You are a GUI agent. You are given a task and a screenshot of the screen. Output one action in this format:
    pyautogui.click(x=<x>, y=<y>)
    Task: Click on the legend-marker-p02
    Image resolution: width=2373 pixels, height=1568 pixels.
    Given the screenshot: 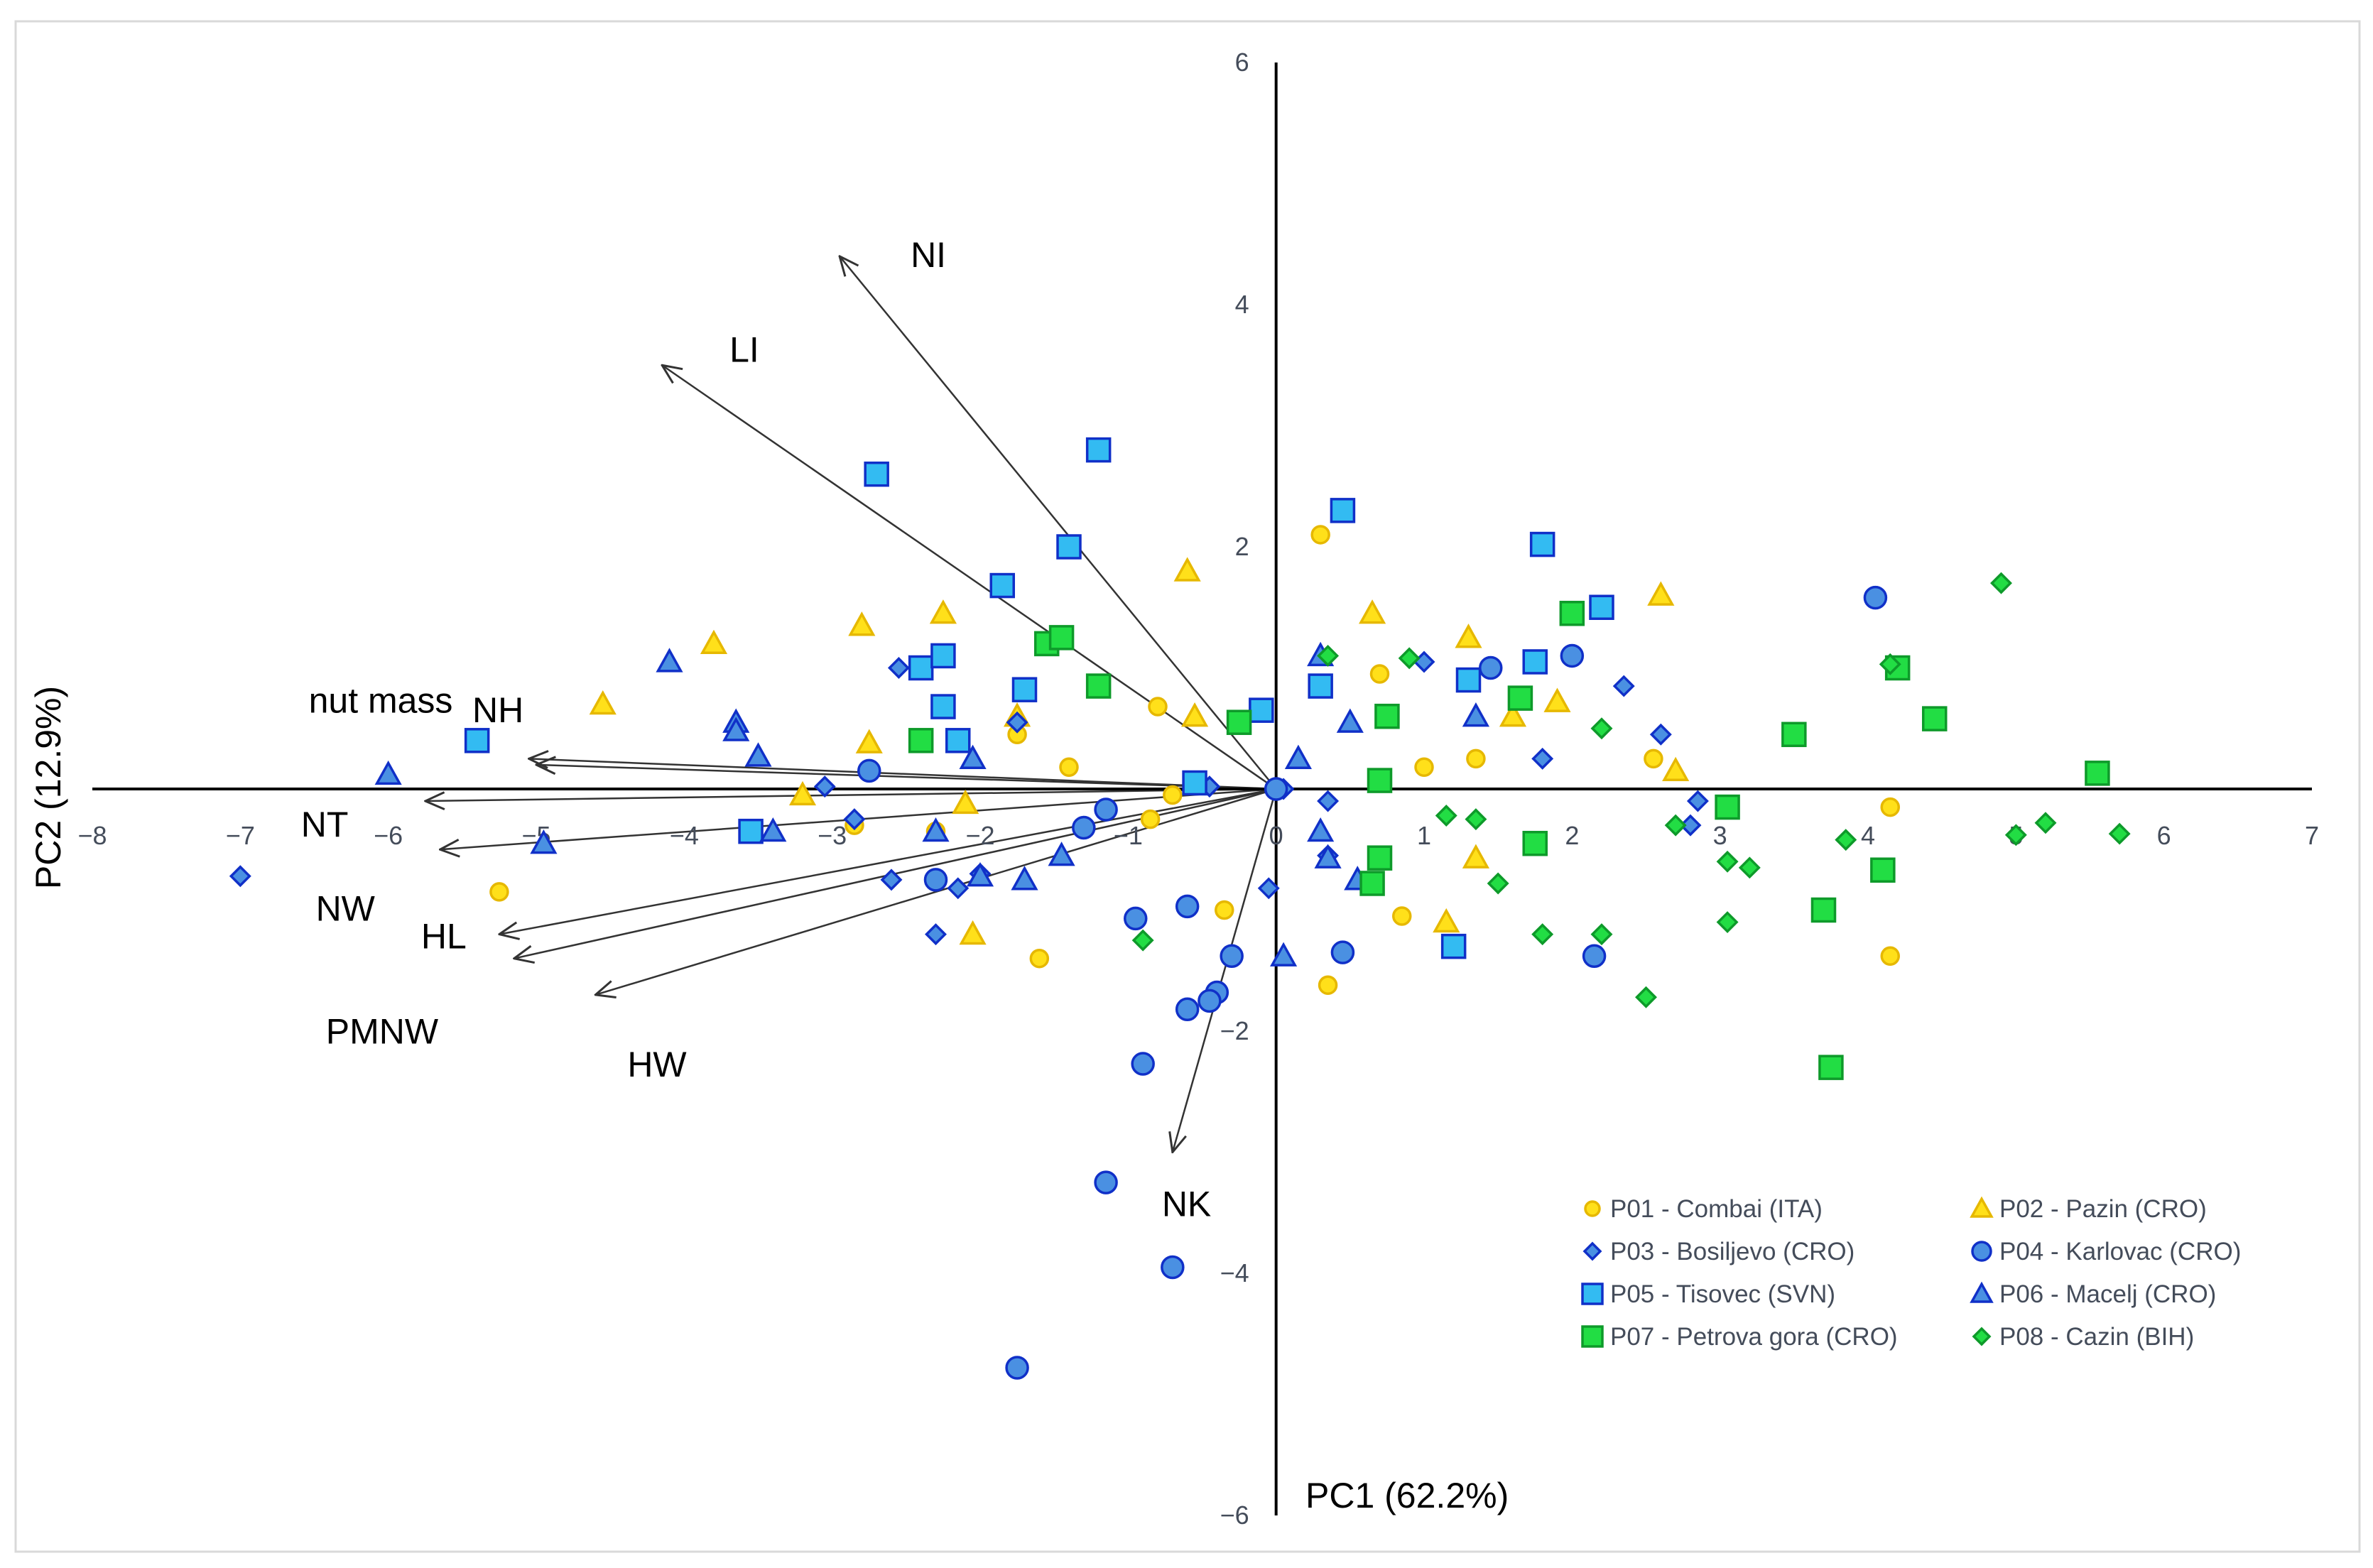 What is the action you would take?
    pyautogui.click(x=1982, y=1207)
    